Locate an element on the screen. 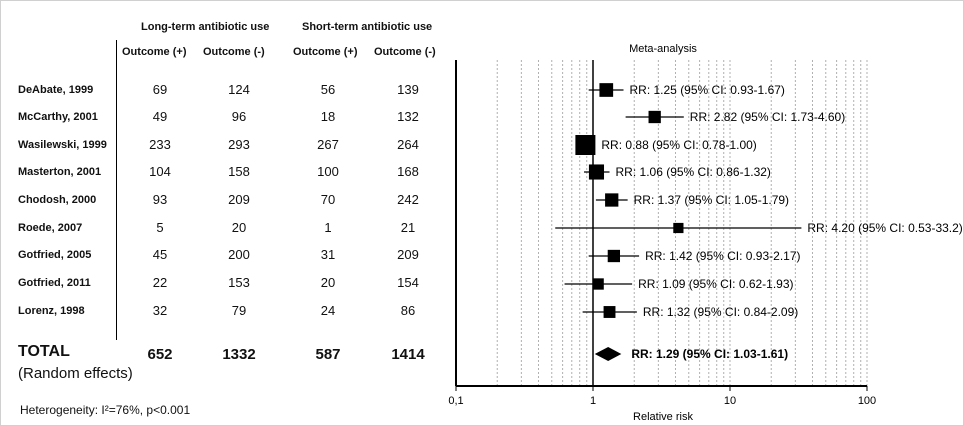 This screenshot has width=964, height=426. pooled-diamond is located at coordinates (608, 354).